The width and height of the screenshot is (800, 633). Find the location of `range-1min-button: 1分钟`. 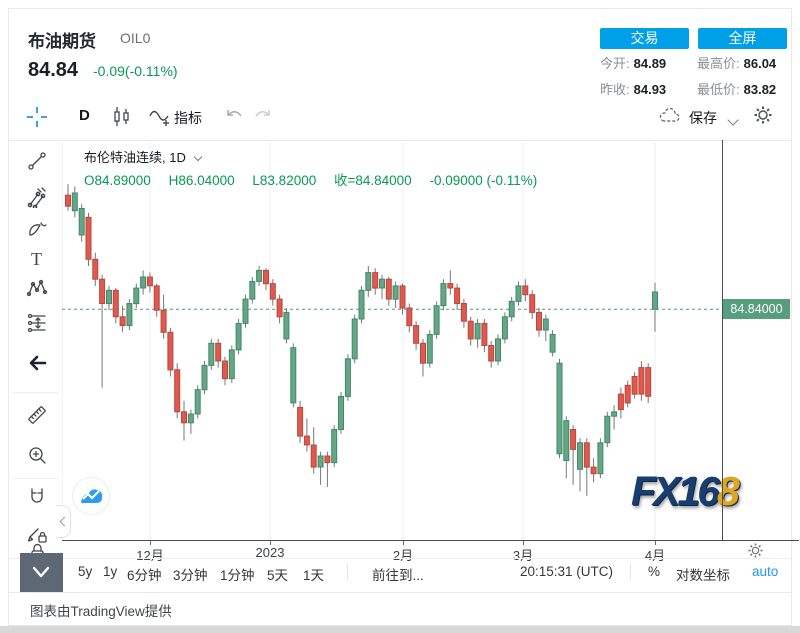

range-1min-button: 1分钟 is located at coordinates (237, 575).